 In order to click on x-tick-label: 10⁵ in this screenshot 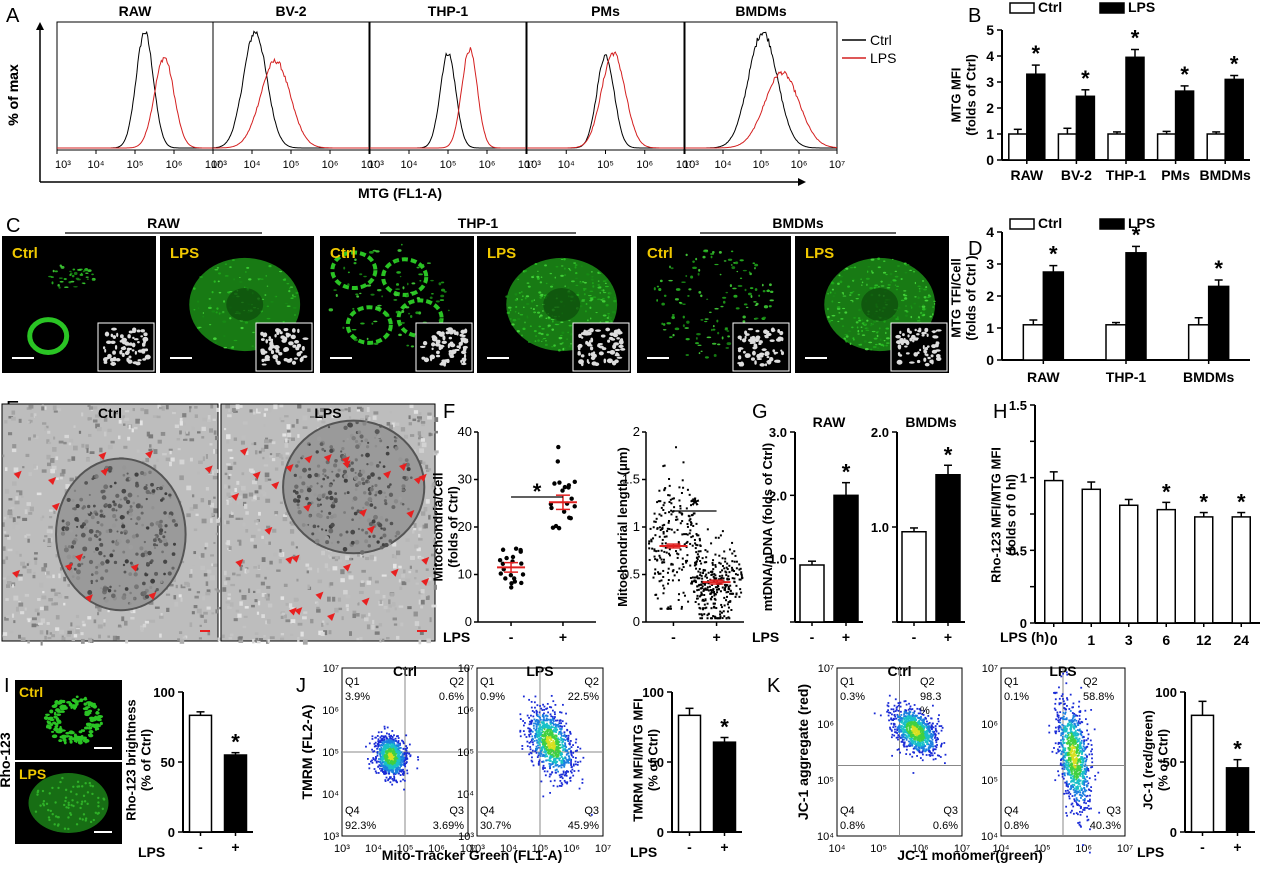, I will do `click(291, 165)`.